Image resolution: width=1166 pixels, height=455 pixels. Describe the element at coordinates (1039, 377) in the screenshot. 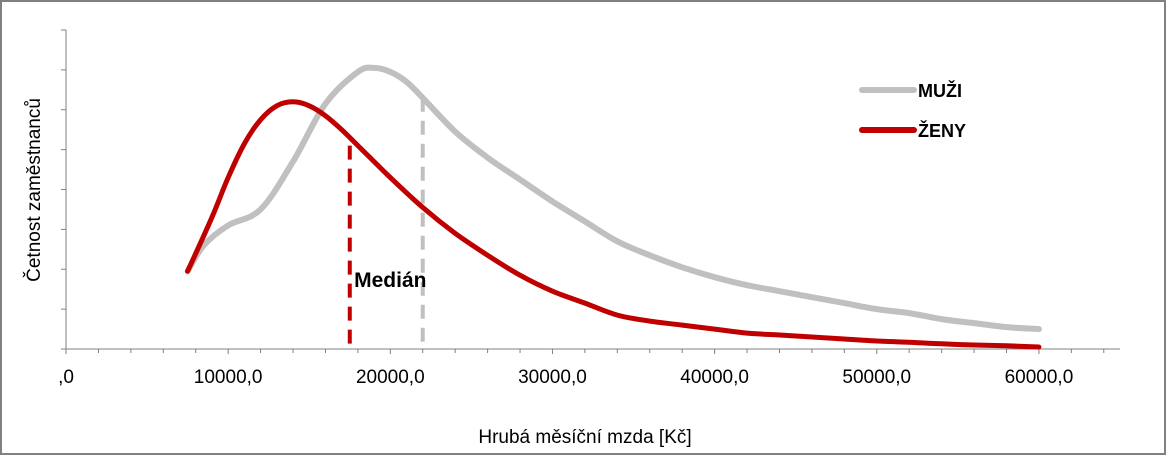

I see `x-tick-label-6: 60000,0` at that location.